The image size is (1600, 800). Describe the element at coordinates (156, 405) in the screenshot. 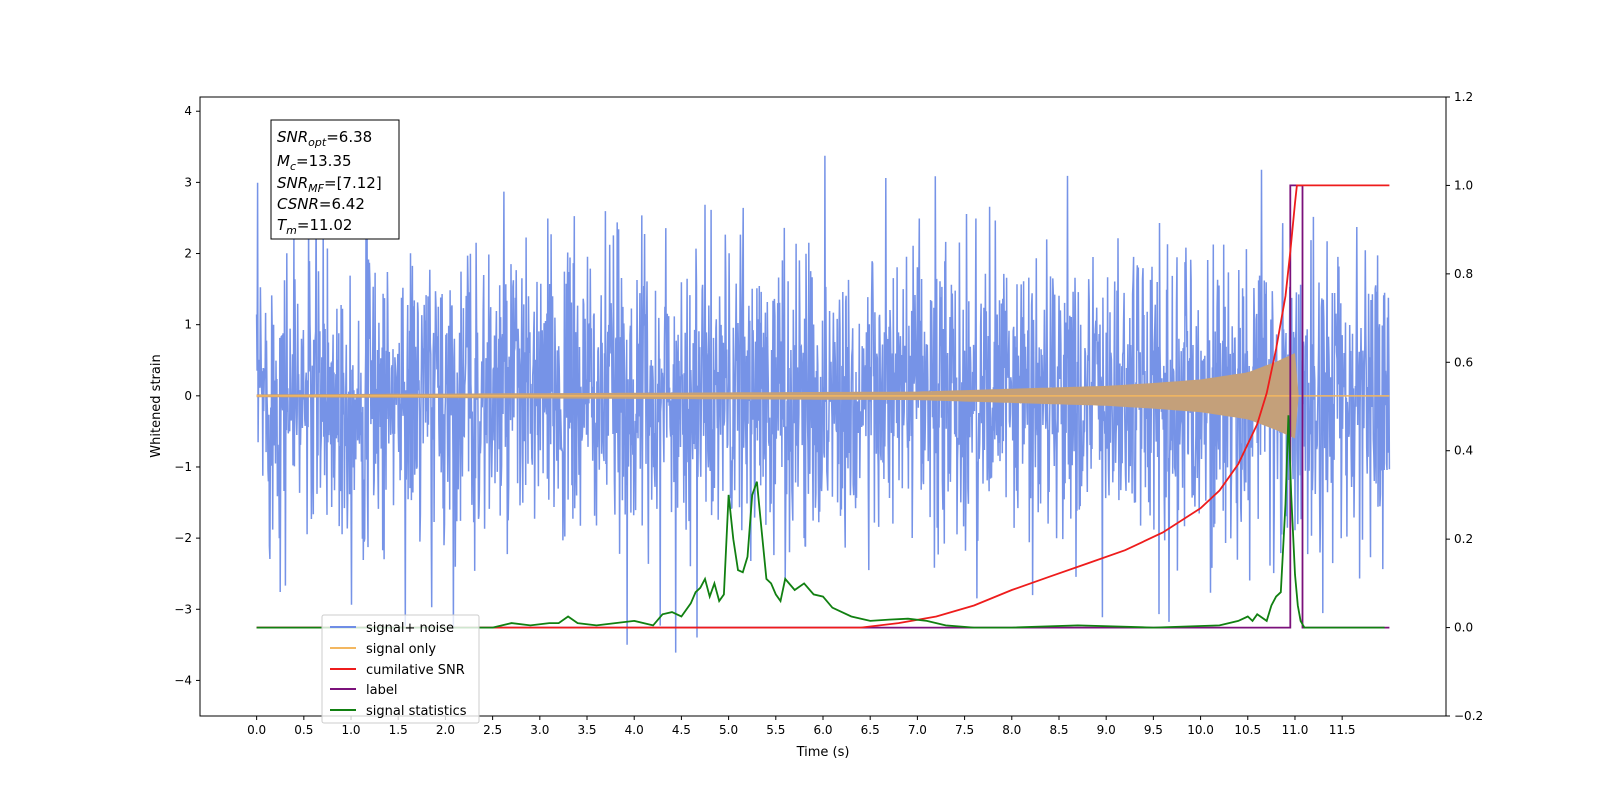

I see `y-axis-label: Whitened strain` at that location.